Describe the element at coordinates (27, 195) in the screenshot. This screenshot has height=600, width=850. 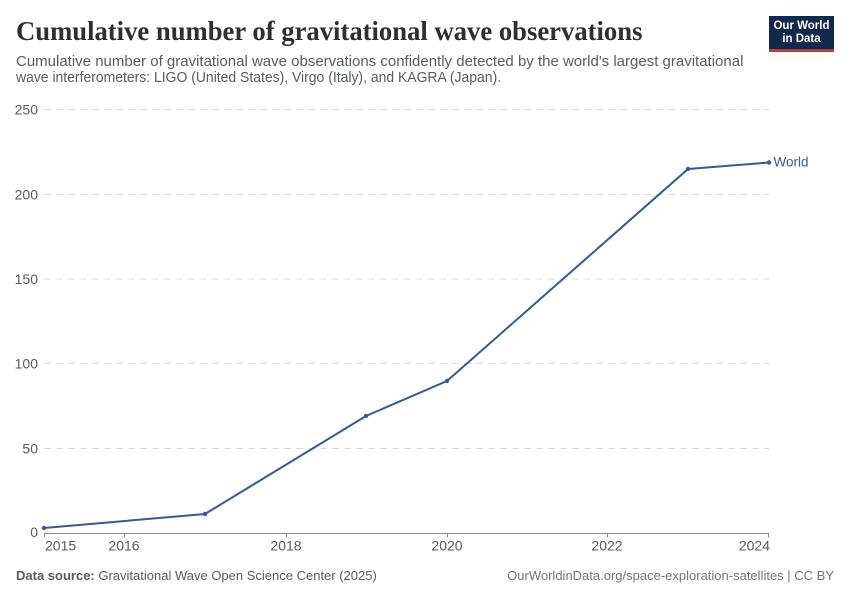
I see `svg-text: 200` at that location.